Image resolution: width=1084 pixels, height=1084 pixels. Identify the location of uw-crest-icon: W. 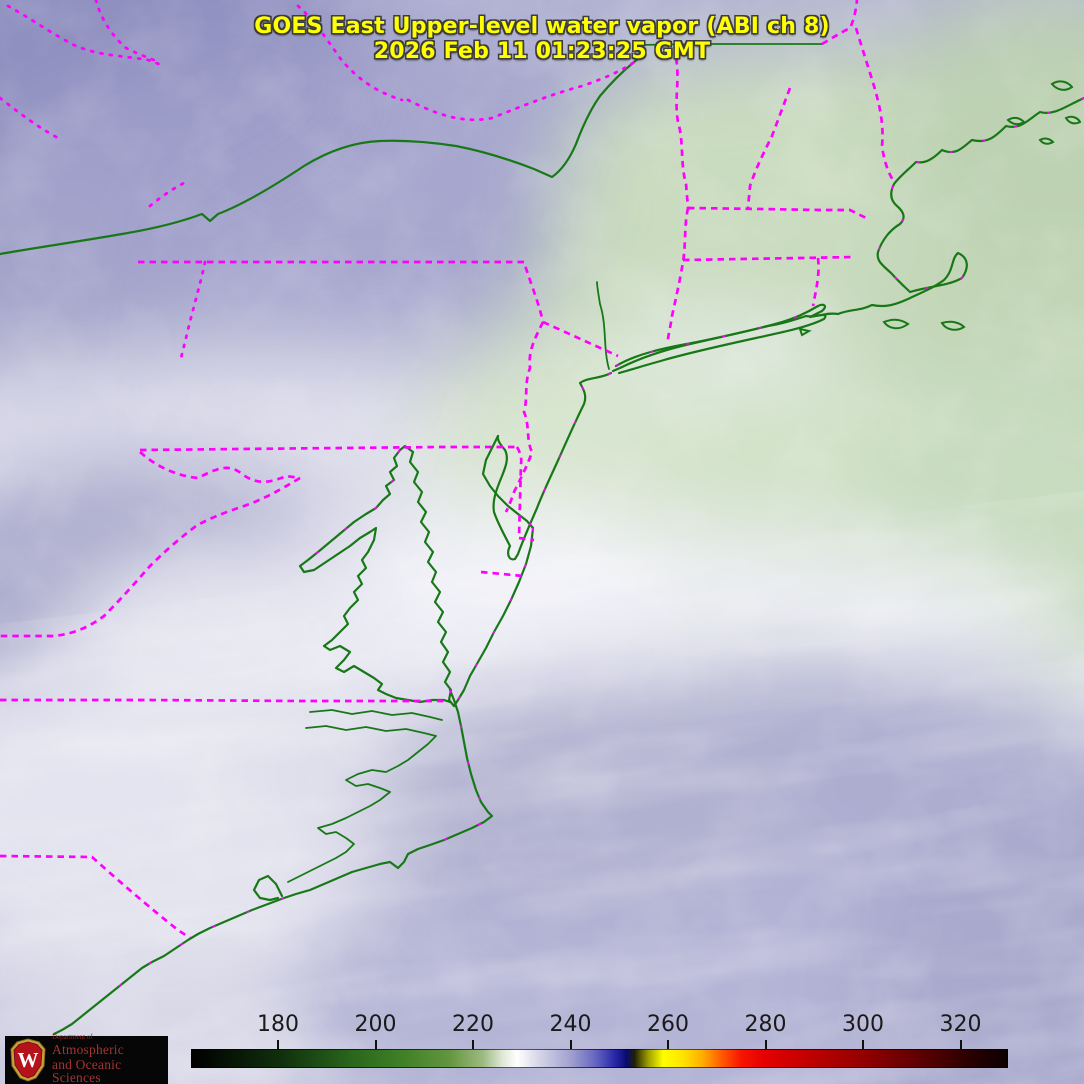
(28, 1060).